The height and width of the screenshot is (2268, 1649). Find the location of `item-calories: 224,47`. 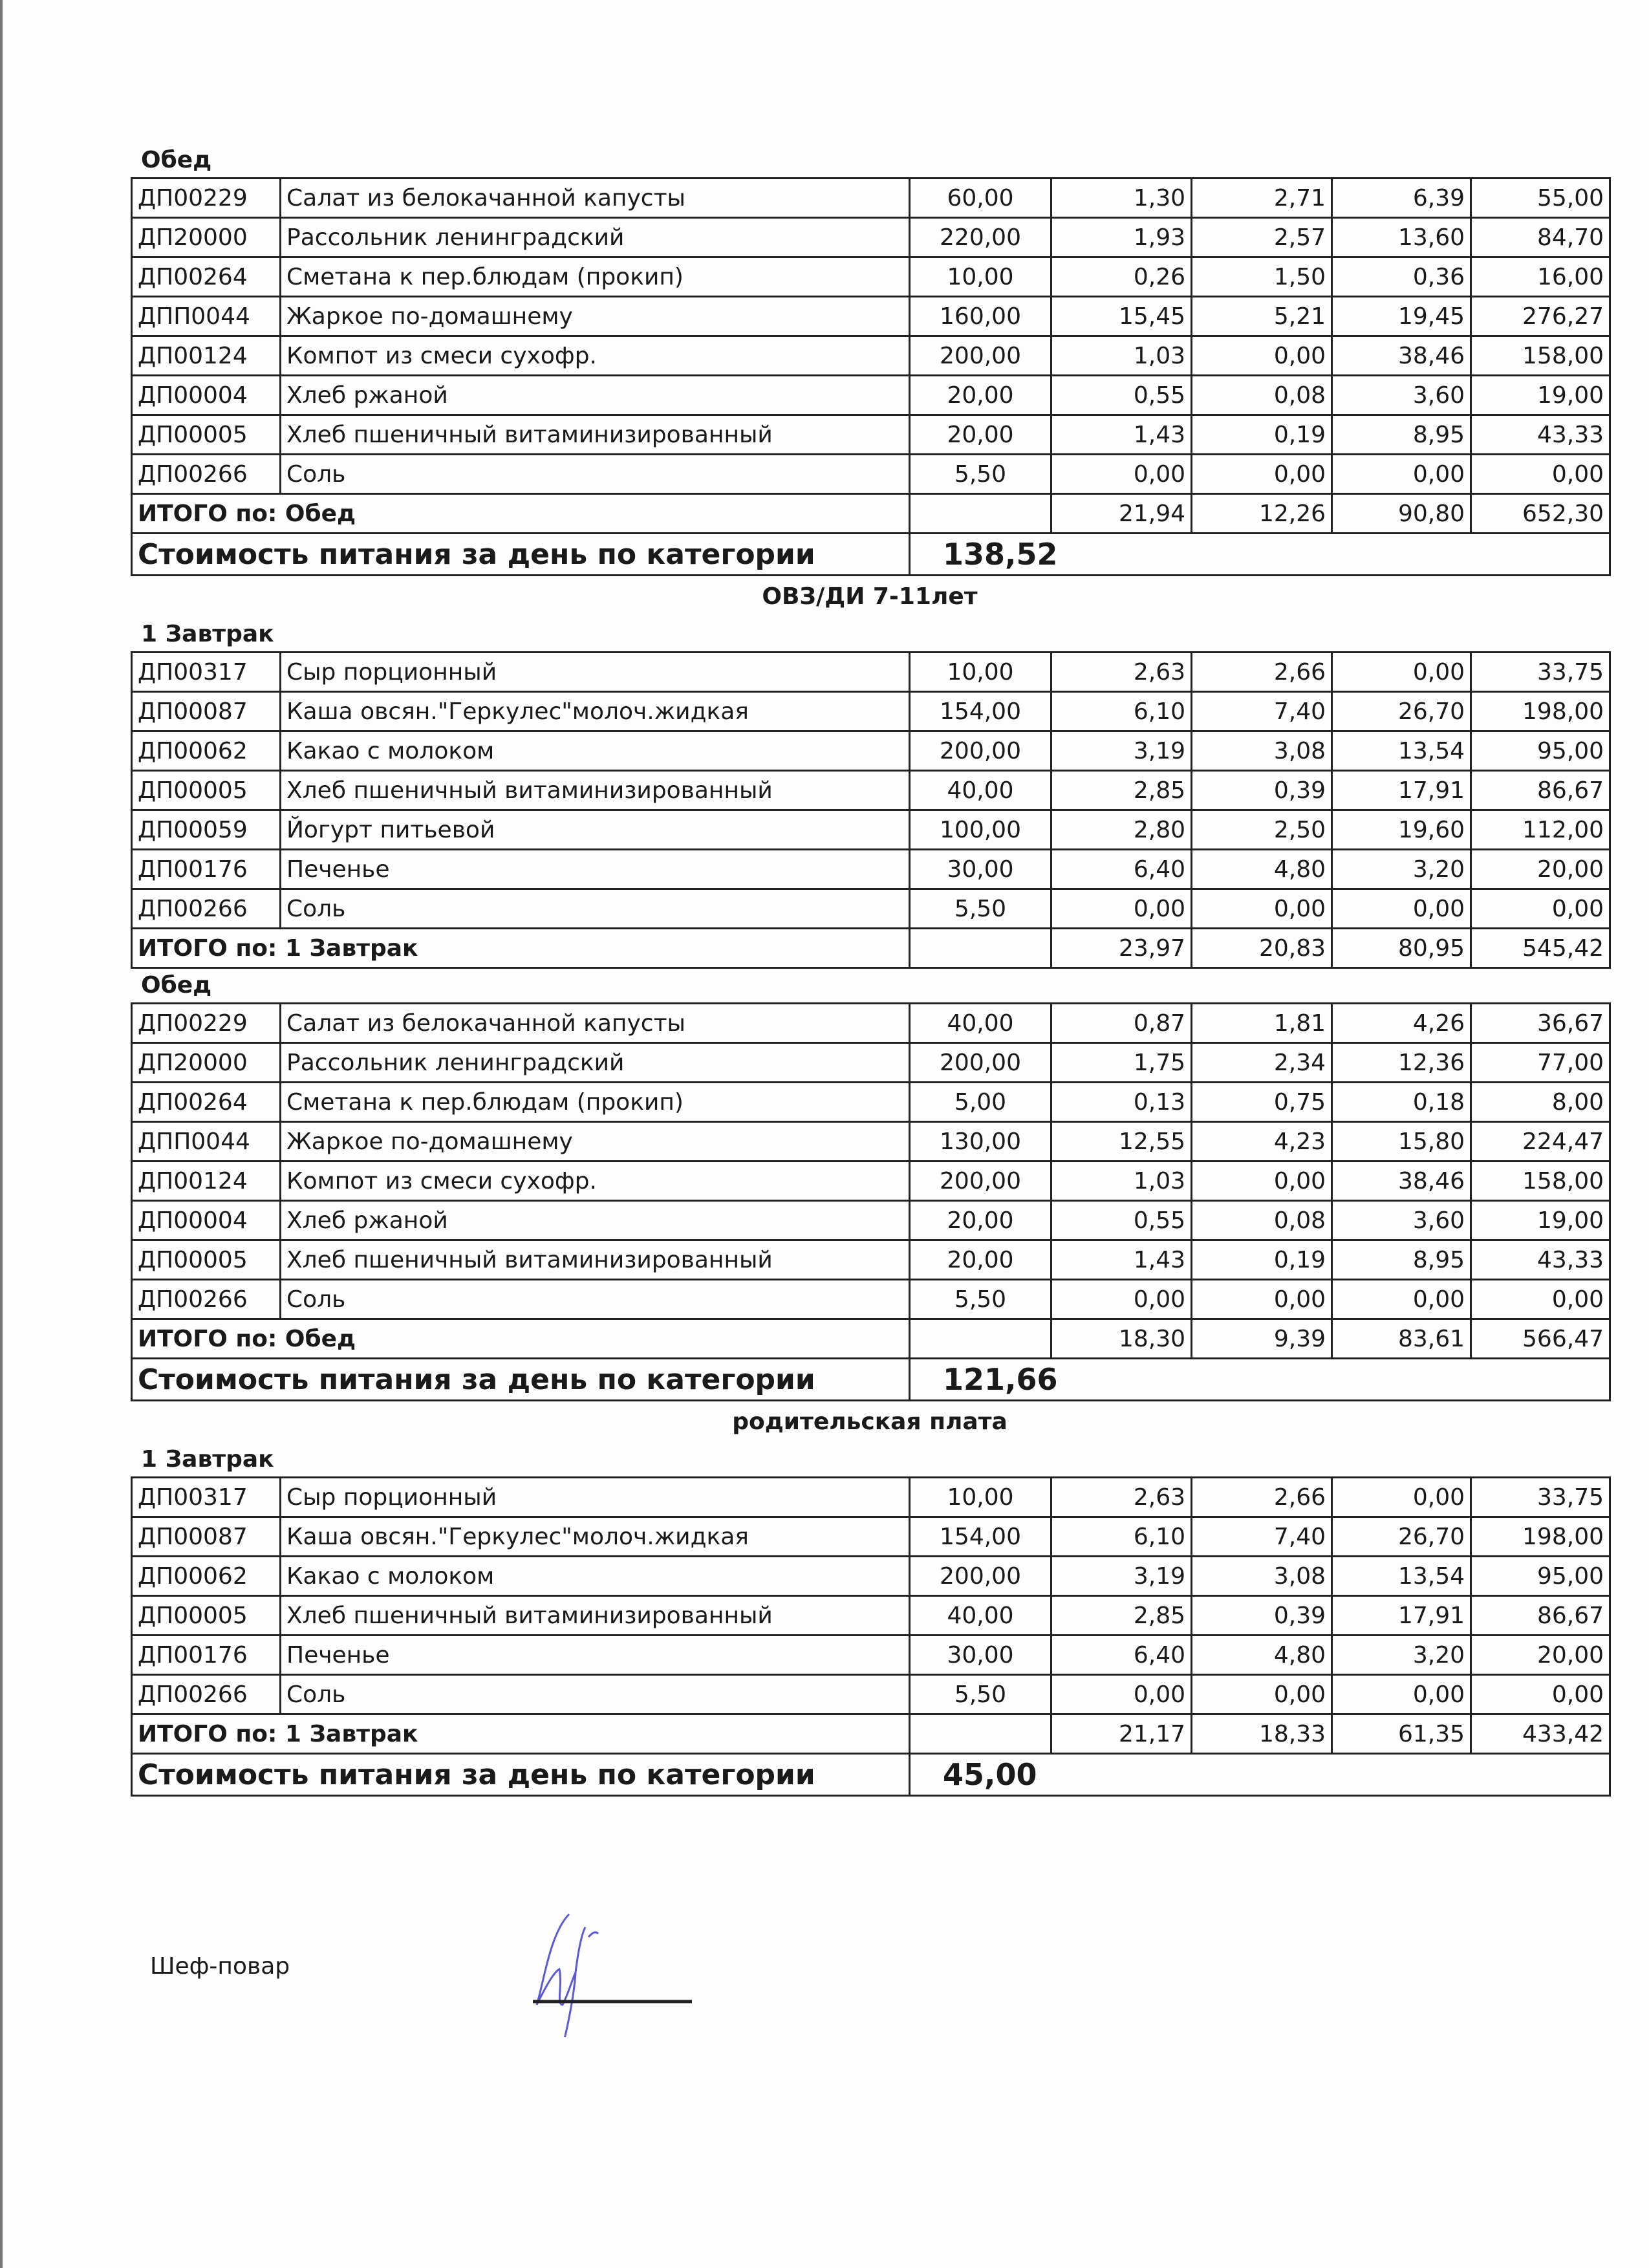

item-calories: 224,47 is located at coordinates (1540, 1141).